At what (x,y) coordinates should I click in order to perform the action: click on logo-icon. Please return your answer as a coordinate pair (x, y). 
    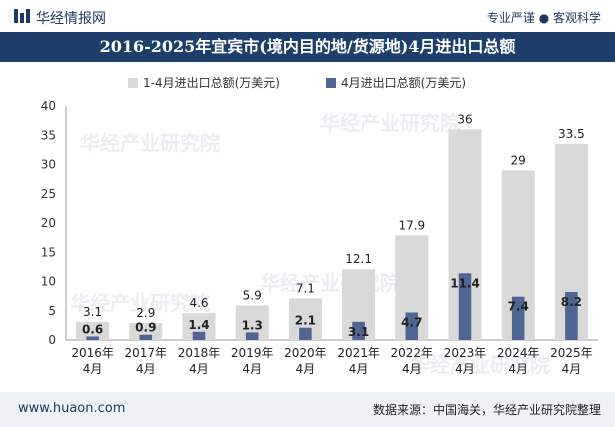
    Looking at the image, I should click on (22, 16).